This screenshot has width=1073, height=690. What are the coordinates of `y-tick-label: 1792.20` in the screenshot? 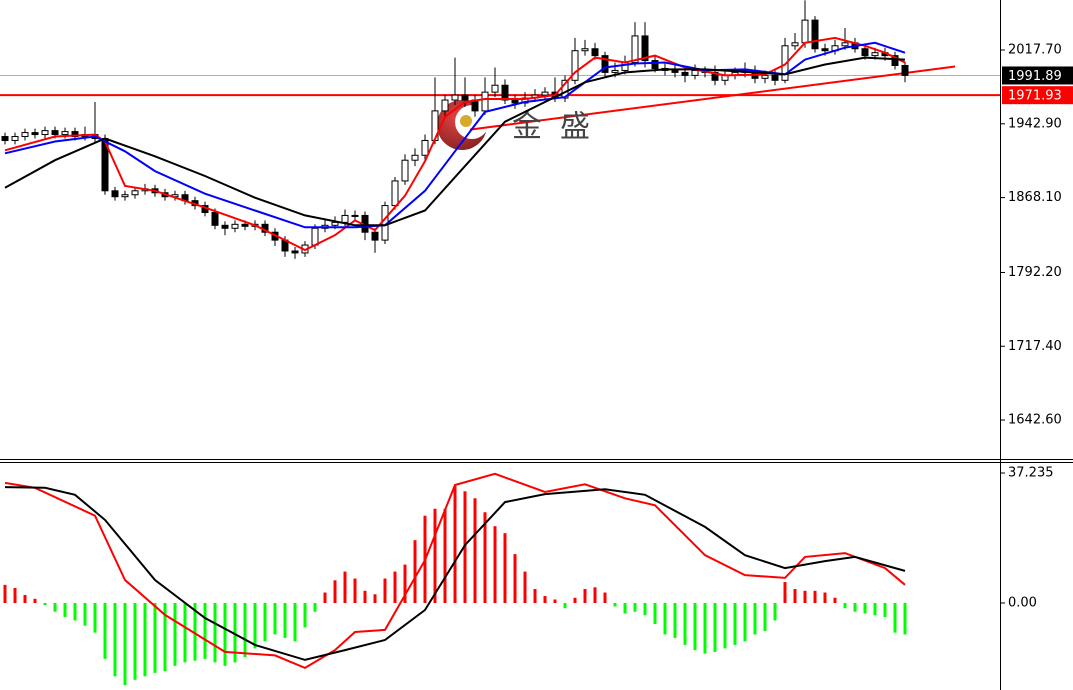 It's located at (1035, 272).